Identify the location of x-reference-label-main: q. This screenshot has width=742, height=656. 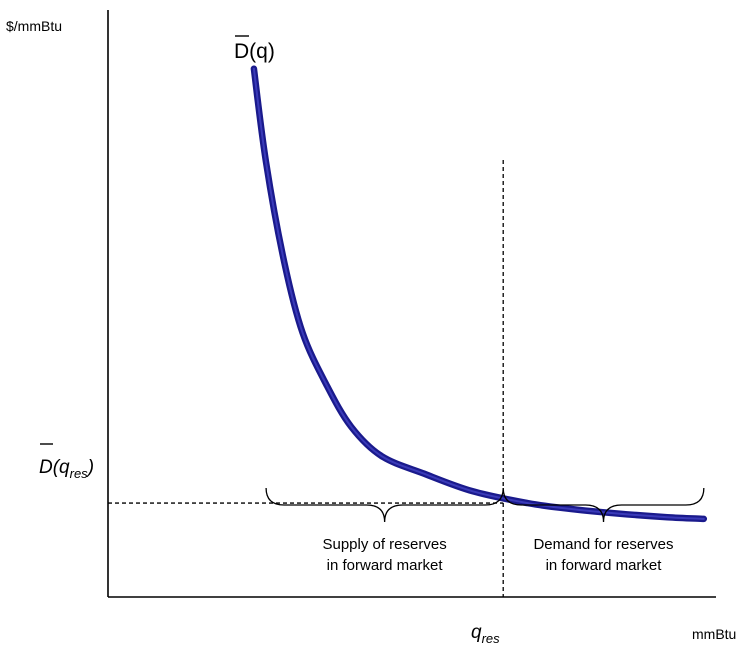
(476, 632).